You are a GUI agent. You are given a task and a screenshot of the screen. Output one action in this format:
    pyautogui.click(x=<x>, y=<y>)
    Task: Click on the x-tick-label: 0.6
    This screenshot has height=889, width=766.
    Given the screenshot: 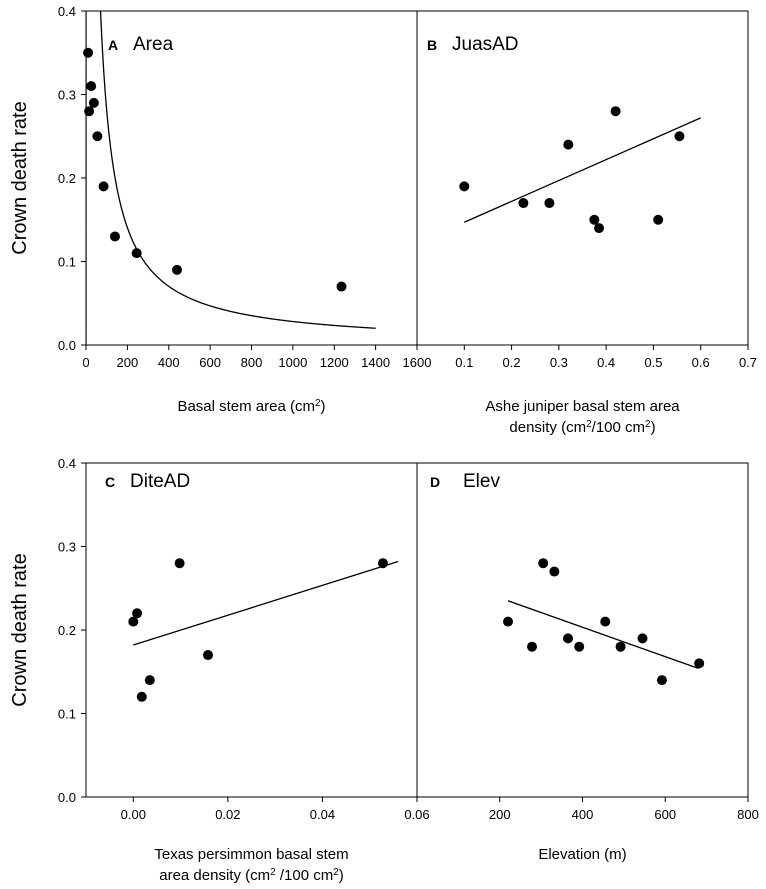 What is the action you would take?
    pyautogui.click(x=701, y=362)
    